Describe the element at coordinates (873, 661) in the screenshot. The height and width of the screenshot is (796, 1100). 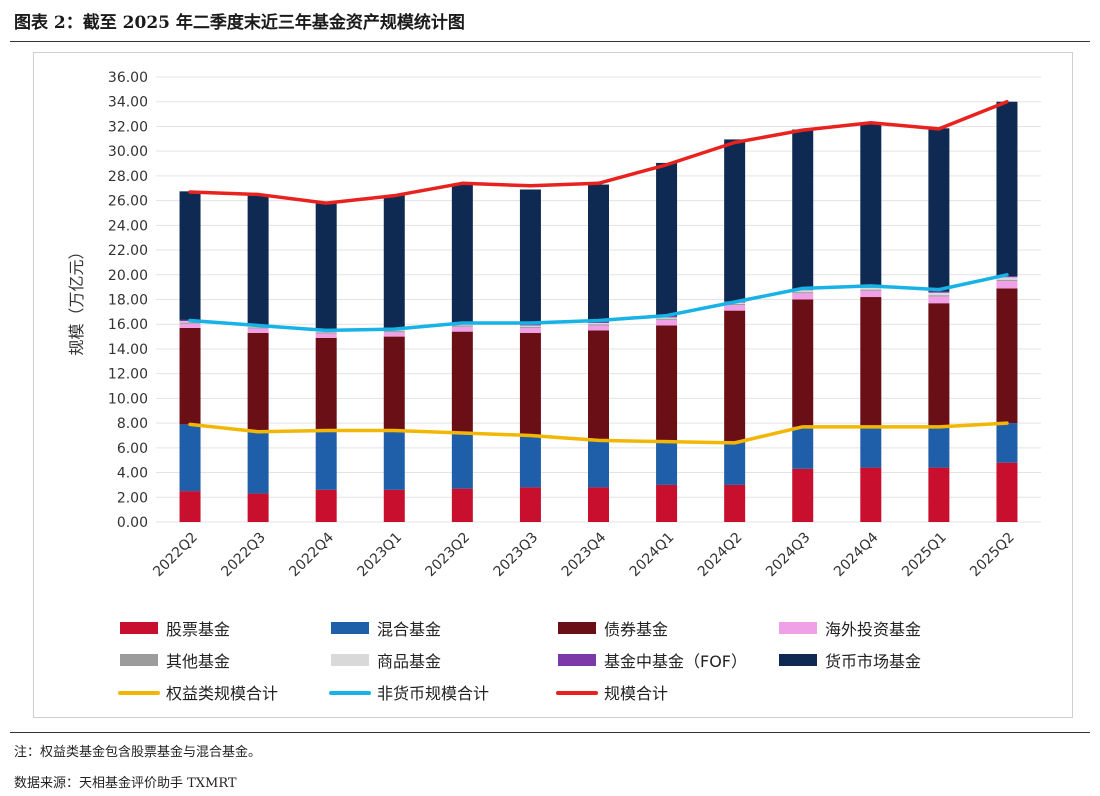
I see `legend-label: 货币市场基金` at that location.